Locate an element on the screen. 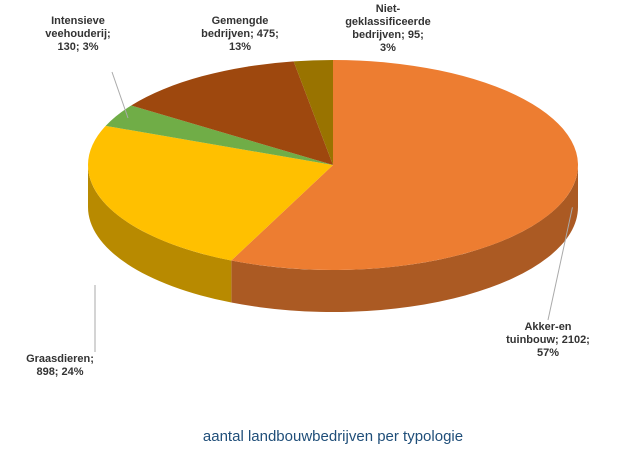  label-line: 898; 24% is located at coordinates (59, 372).